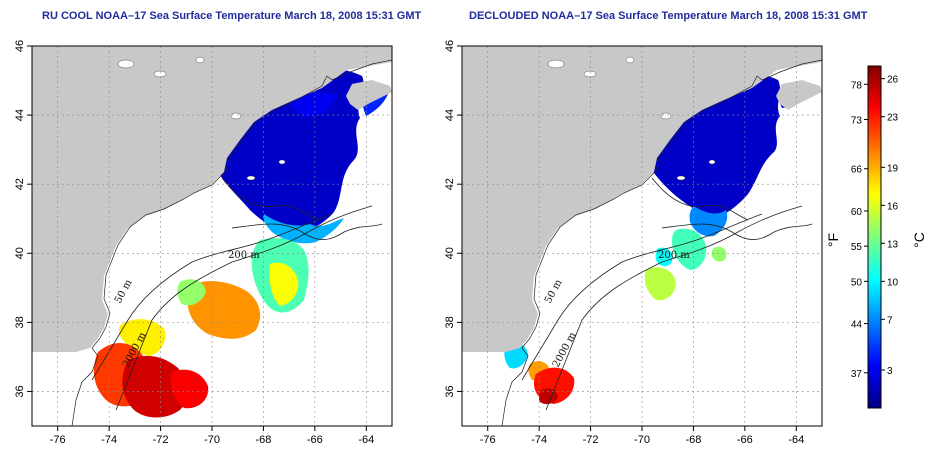 The width and height of the screenshot is (950, 475). What do you see at coordinates (874, 237) in the screenshot?
I see `colorbar-gradient` at bounding box center [874, 237].